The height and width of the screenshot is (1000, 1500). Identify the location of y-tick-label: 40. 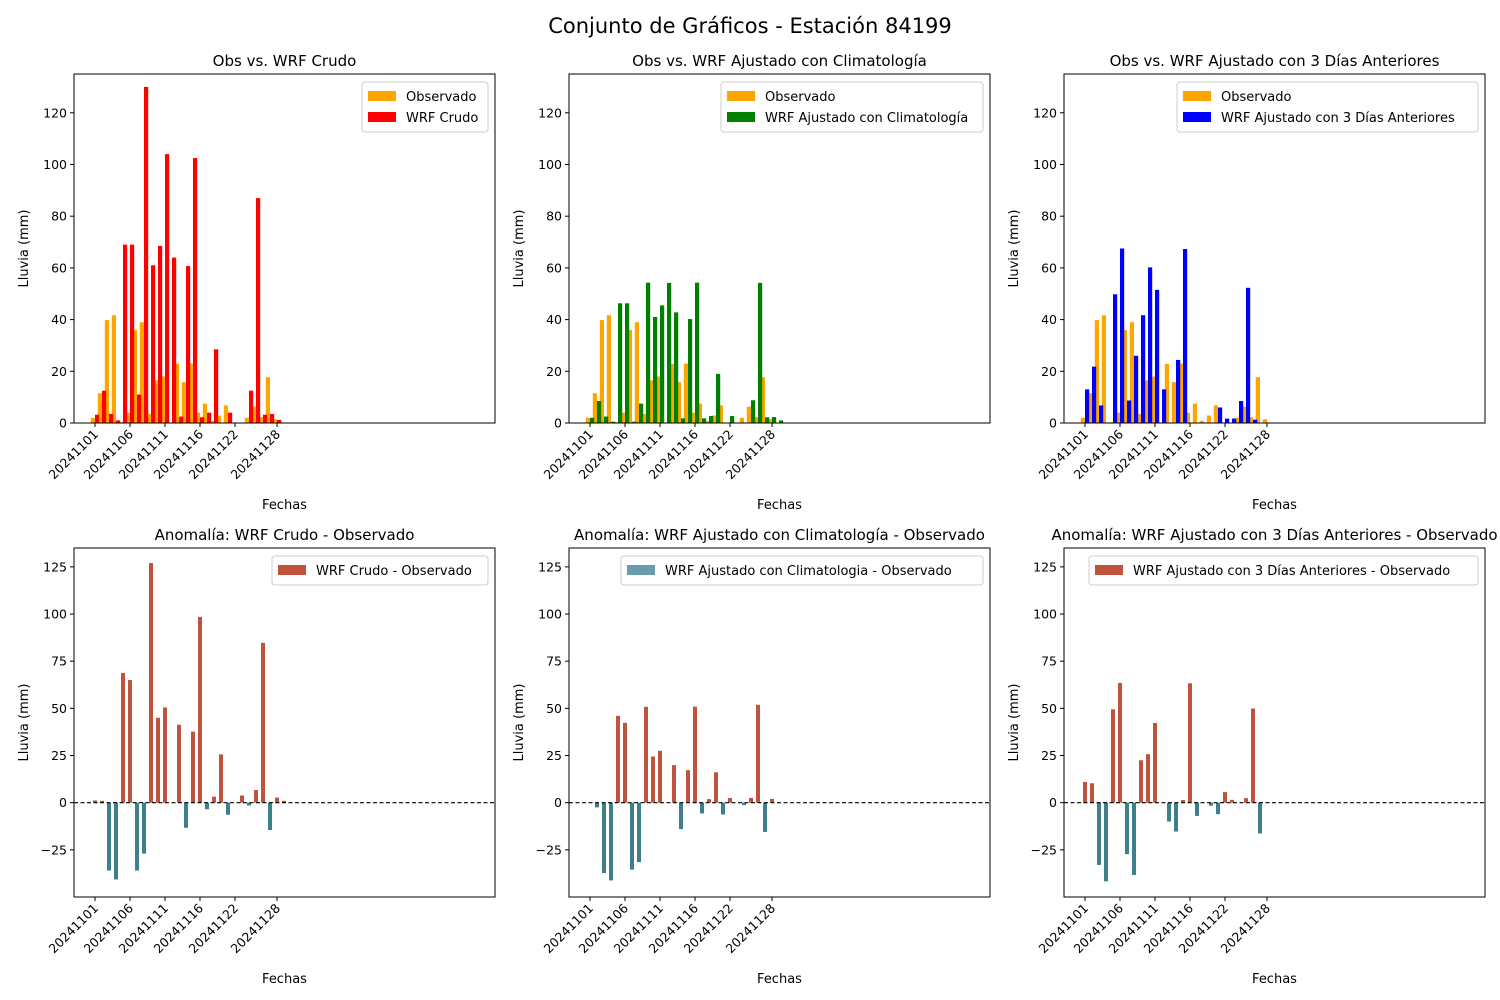
(554, 319).